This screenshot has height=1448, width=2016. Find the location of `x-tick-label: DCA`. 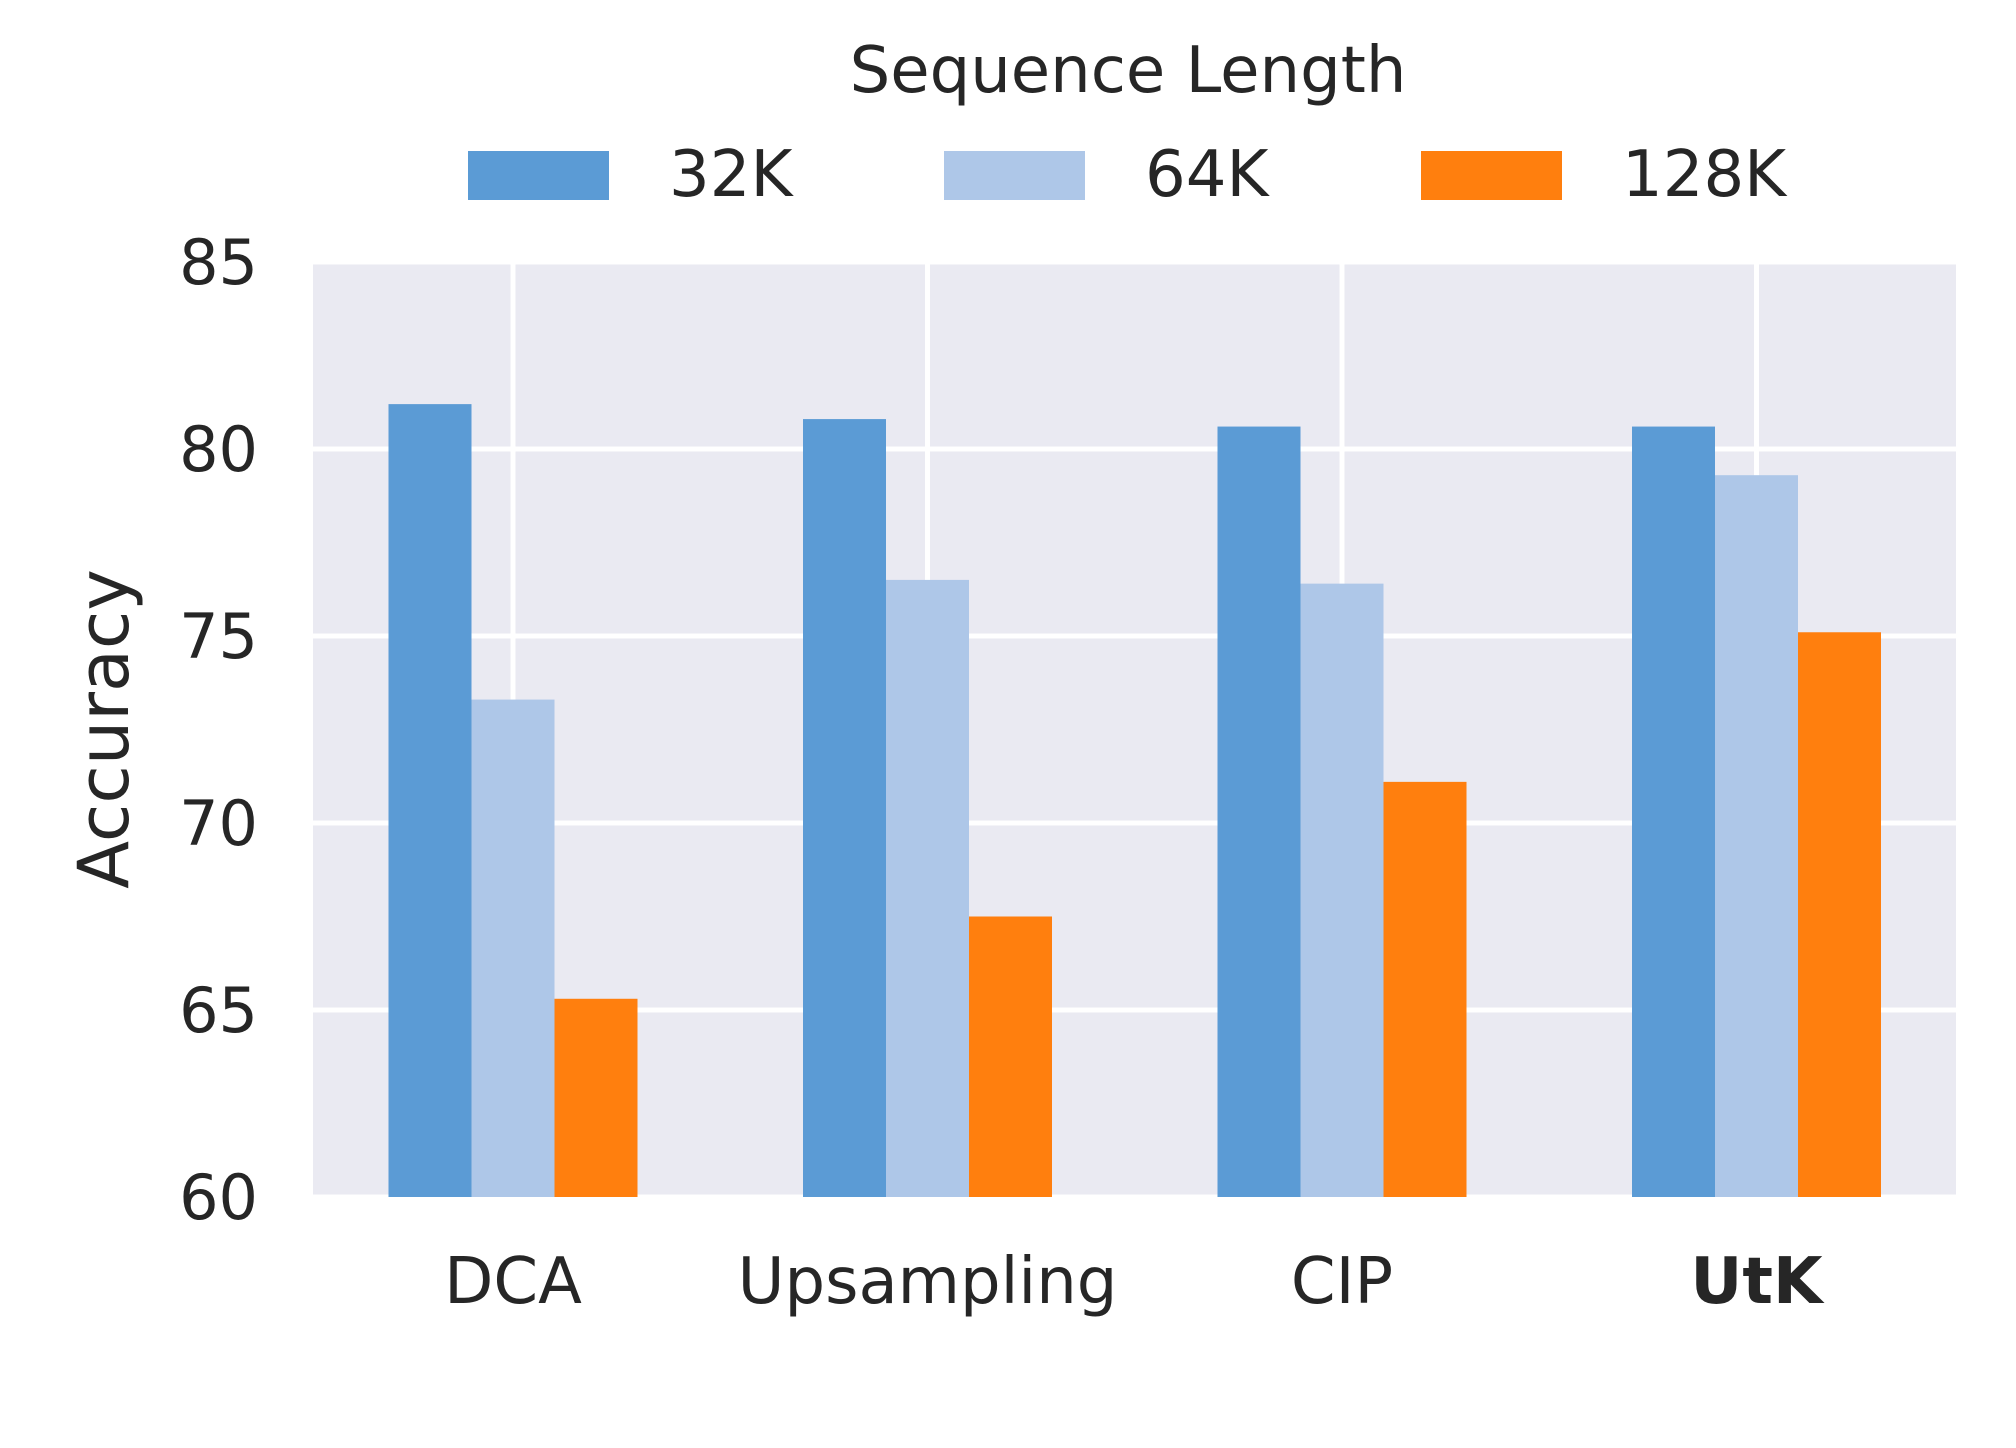

x-tick-label: DCA is located at coordinates (513, 1282).